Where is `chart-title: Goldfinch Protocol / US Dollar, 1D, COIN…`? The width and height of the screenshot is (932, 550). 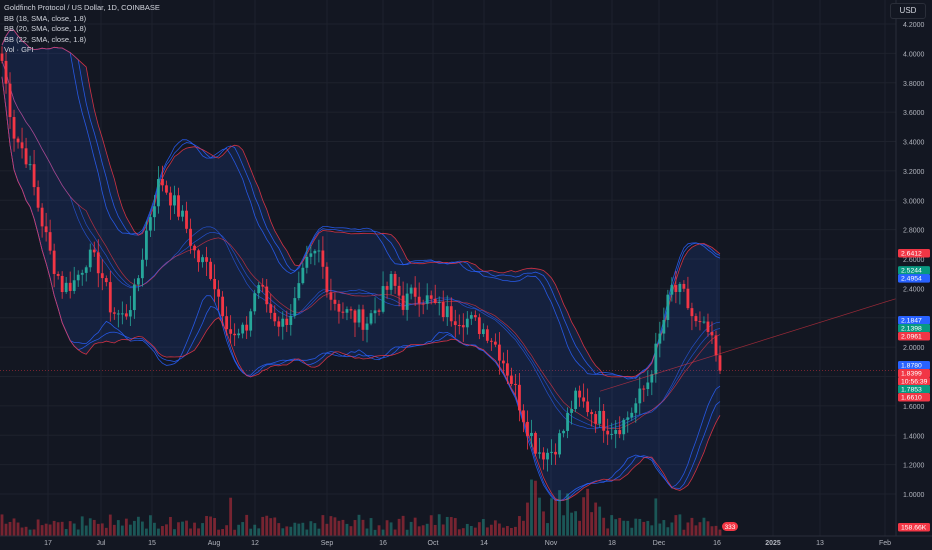 chart-title: Goldfinch Protocol / US Dollar, 1D, COIN… is located at coordinates (82, 7).